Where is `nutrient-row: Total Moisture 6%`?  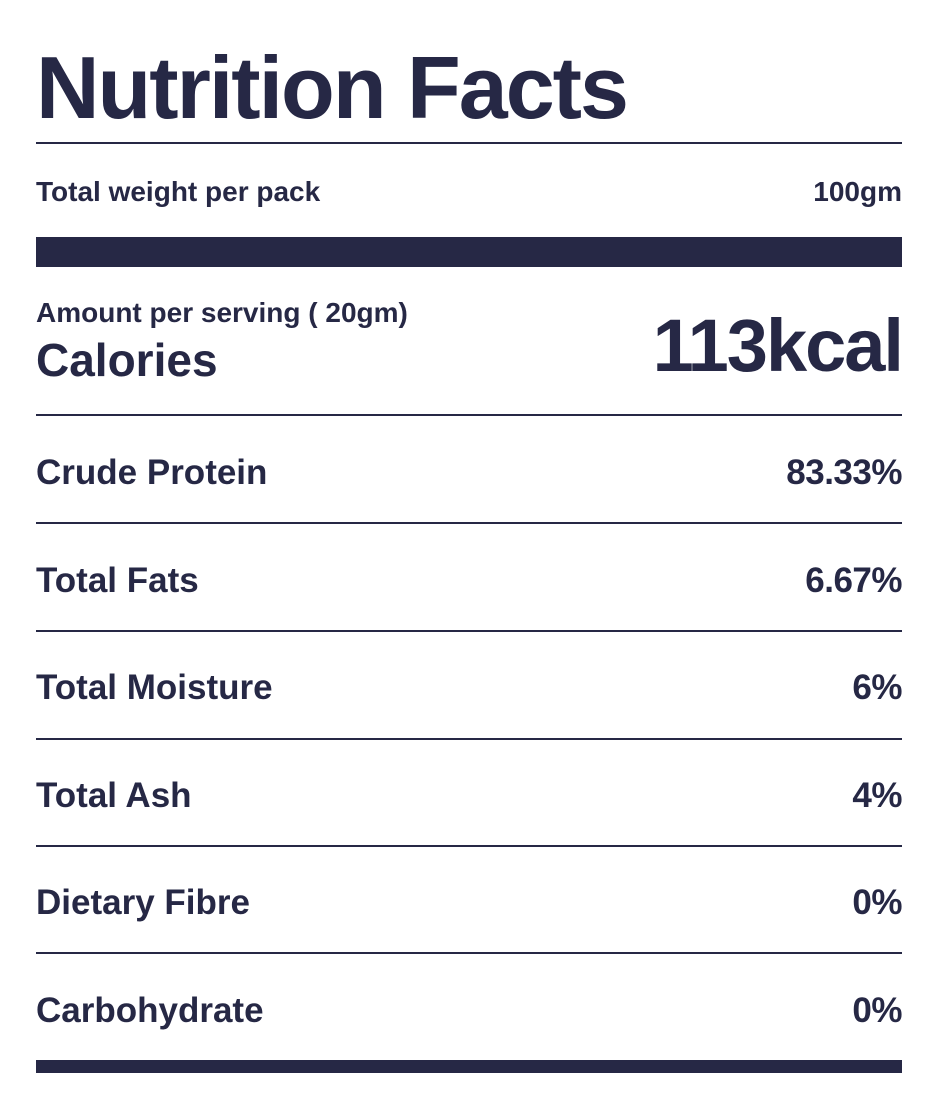 nutrient-row: Total Moisture 6% is located at coordinates (469, 688).